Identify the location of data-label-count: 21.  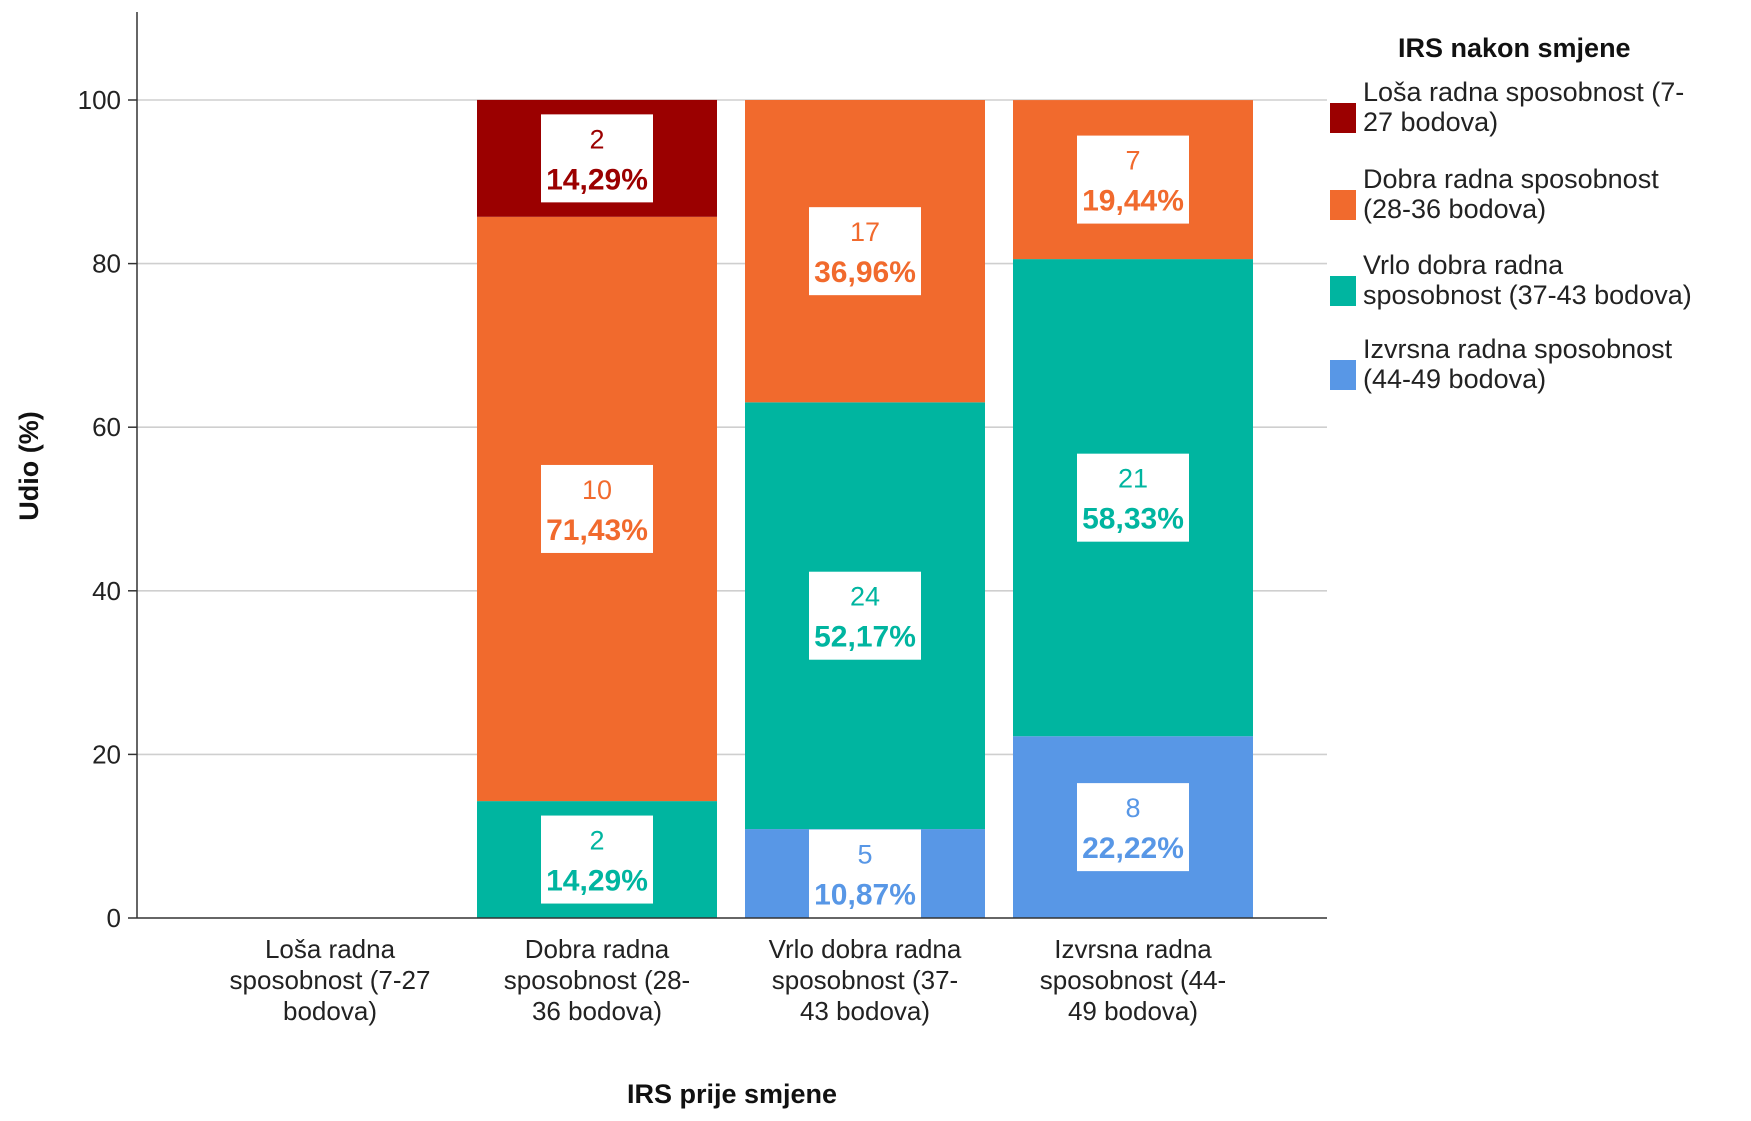
(1133, 479).